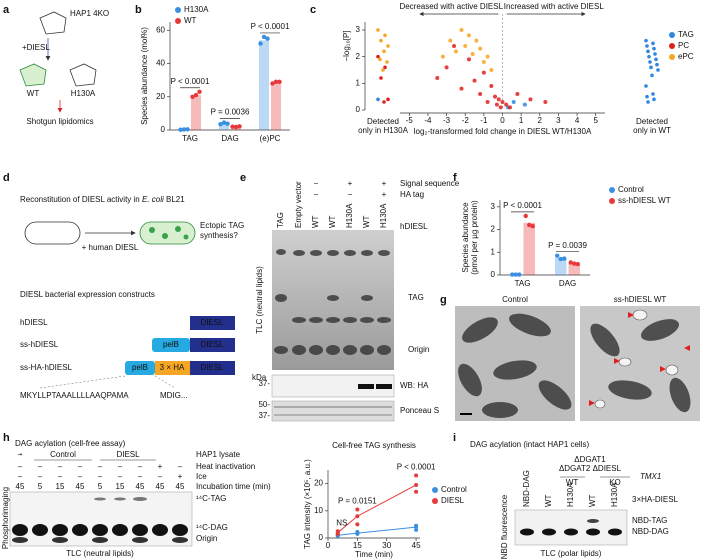 The image size is (706, 560). What do you see at coordinates (529, 444) in the screenshot?
I see `title: DAG acylation (intact HAP1 cells)` at bounding box center [529, 444].